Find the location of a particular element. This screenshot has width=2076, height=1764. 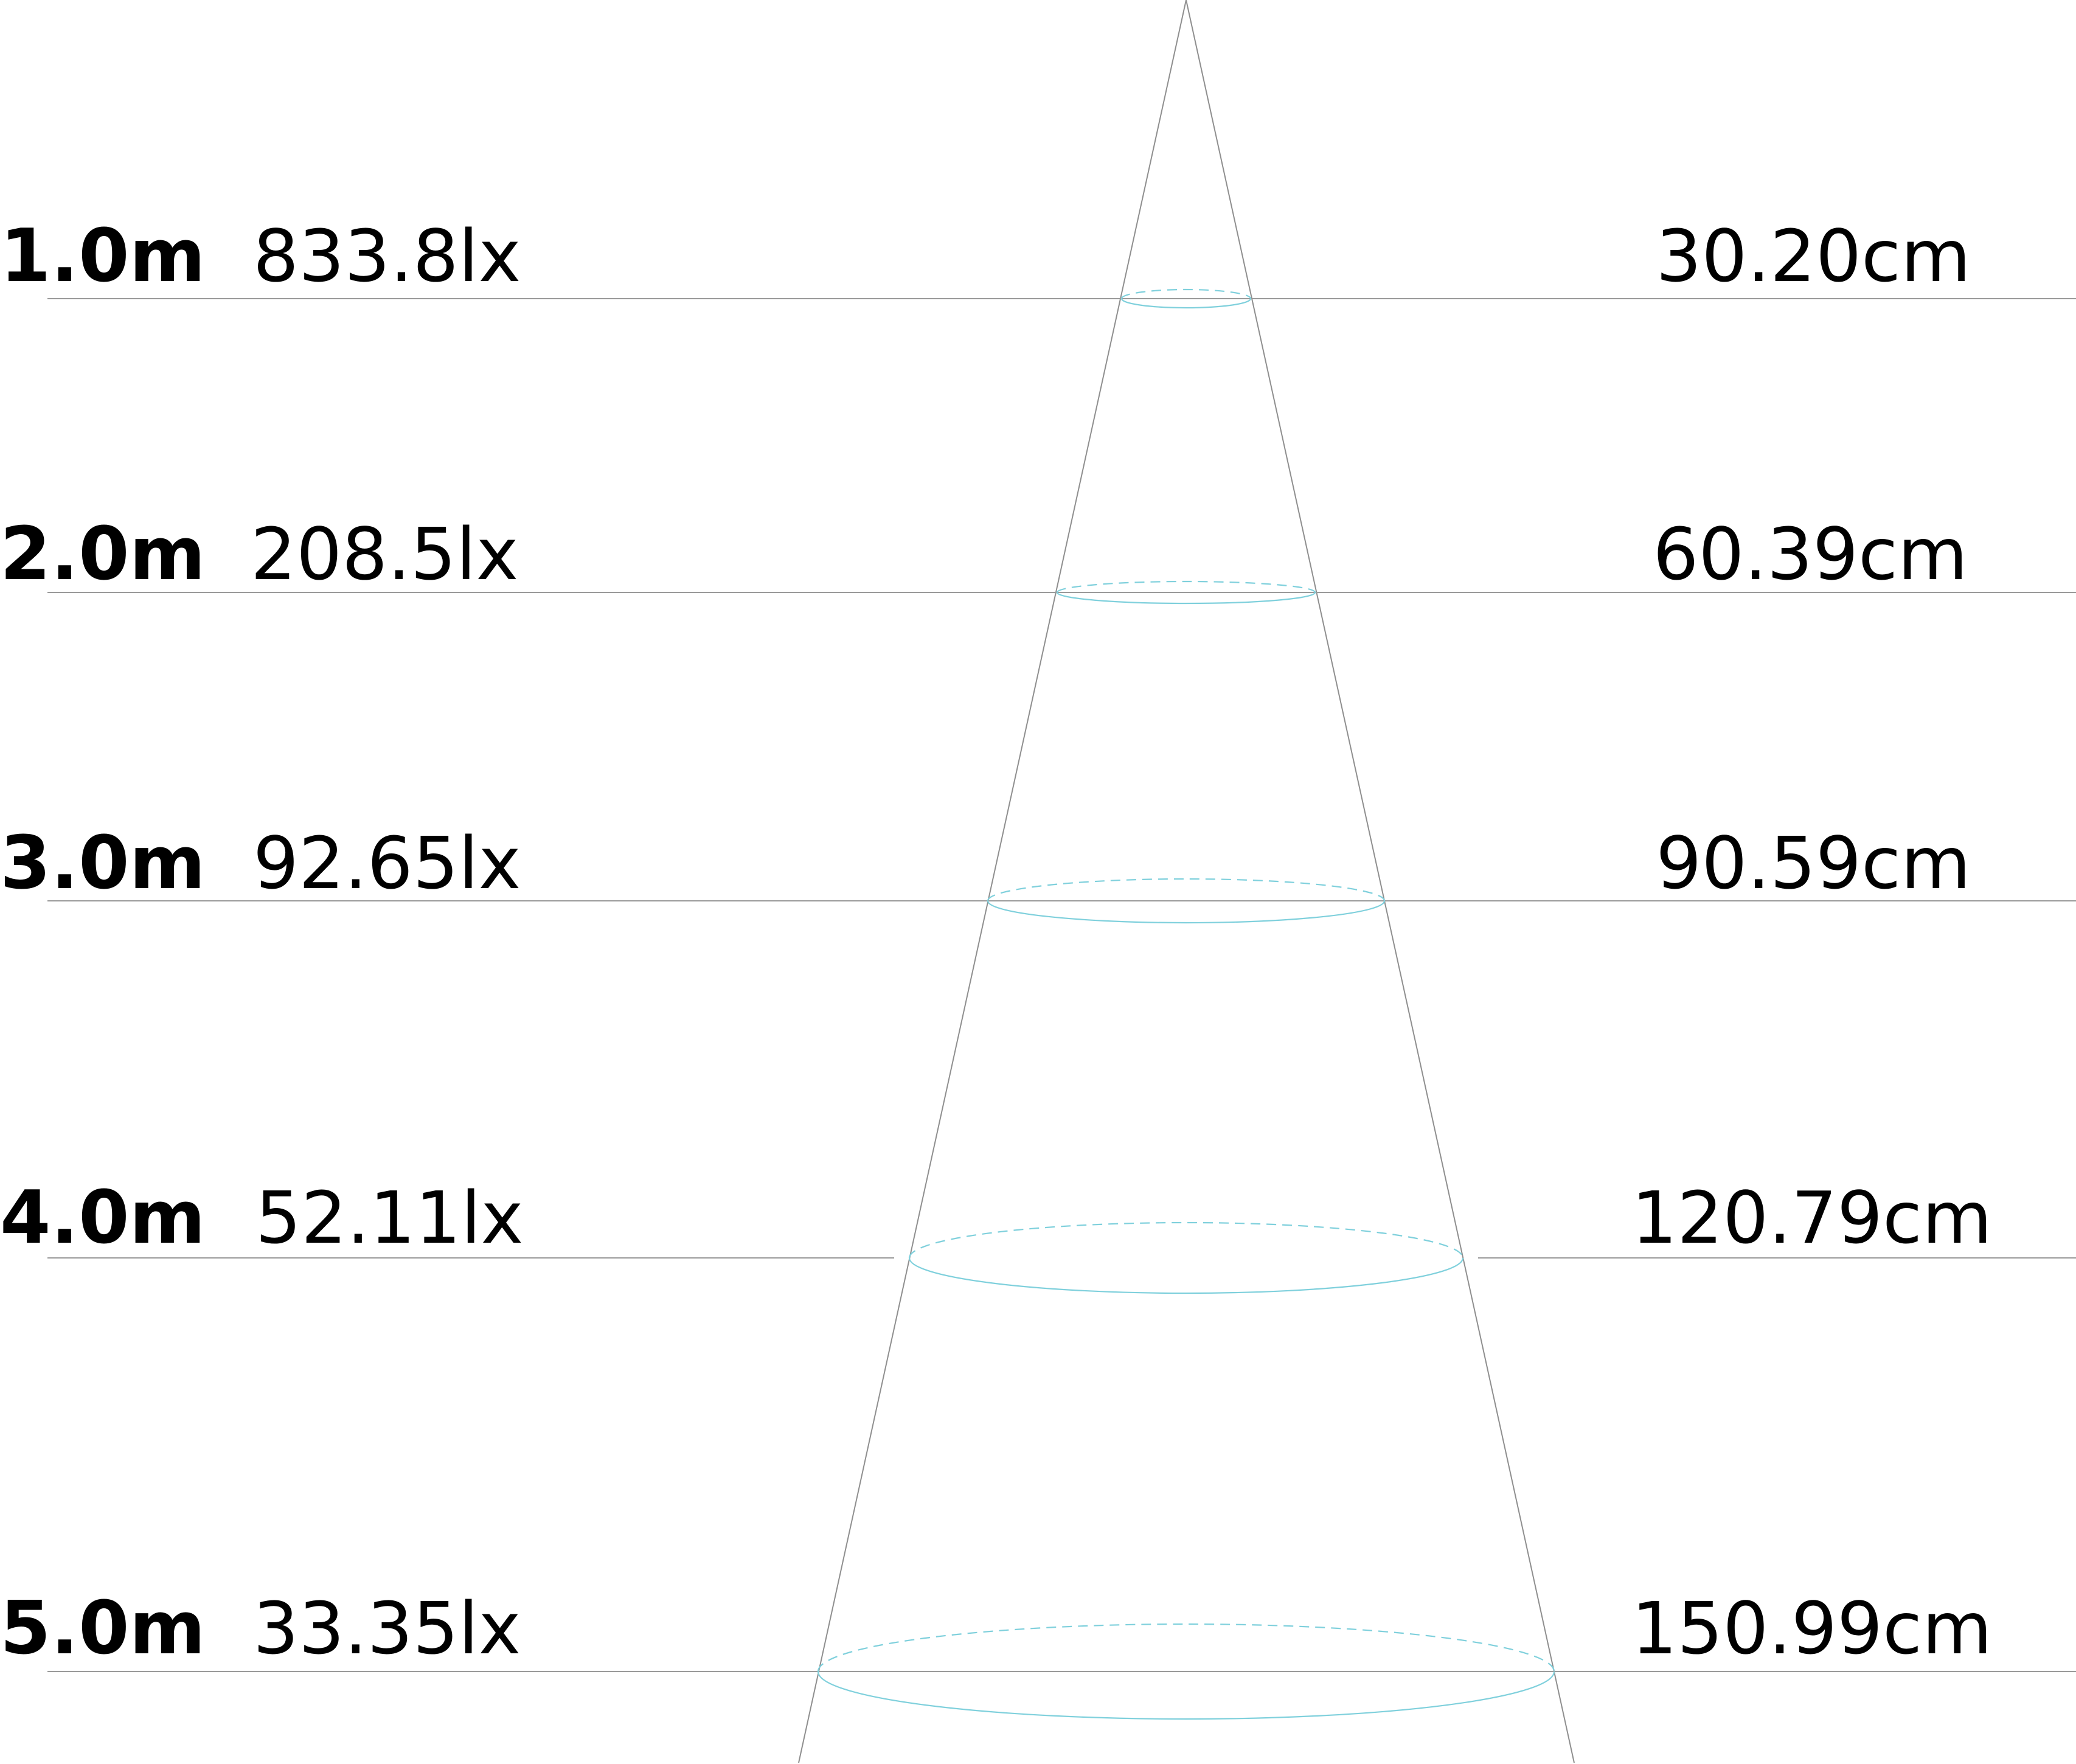

illuminance-label-1m: 833.8lx is located at coordinates (387, 256).